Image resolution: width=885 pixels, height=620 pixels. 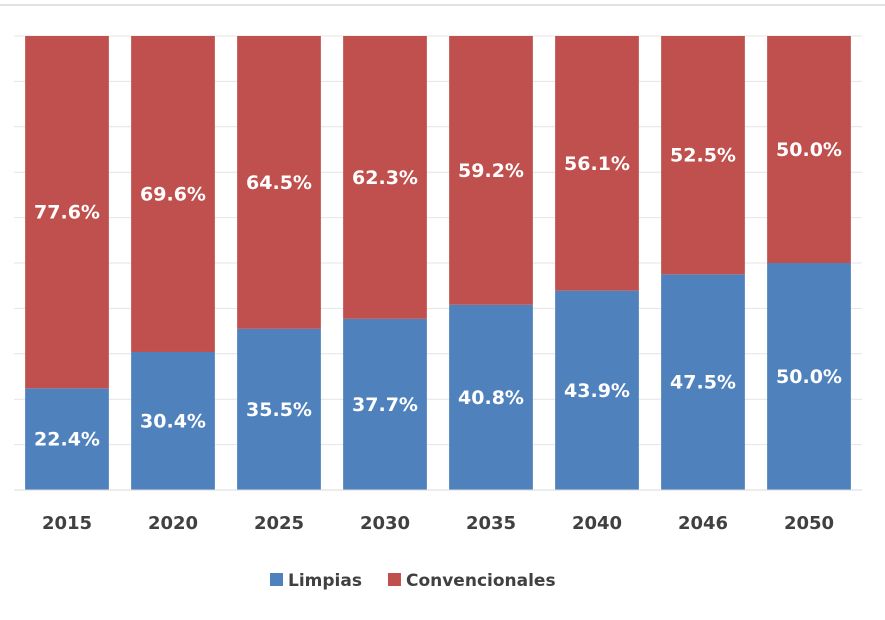 I want to click on data-label: 59.2%, so click(x=491, y=171).